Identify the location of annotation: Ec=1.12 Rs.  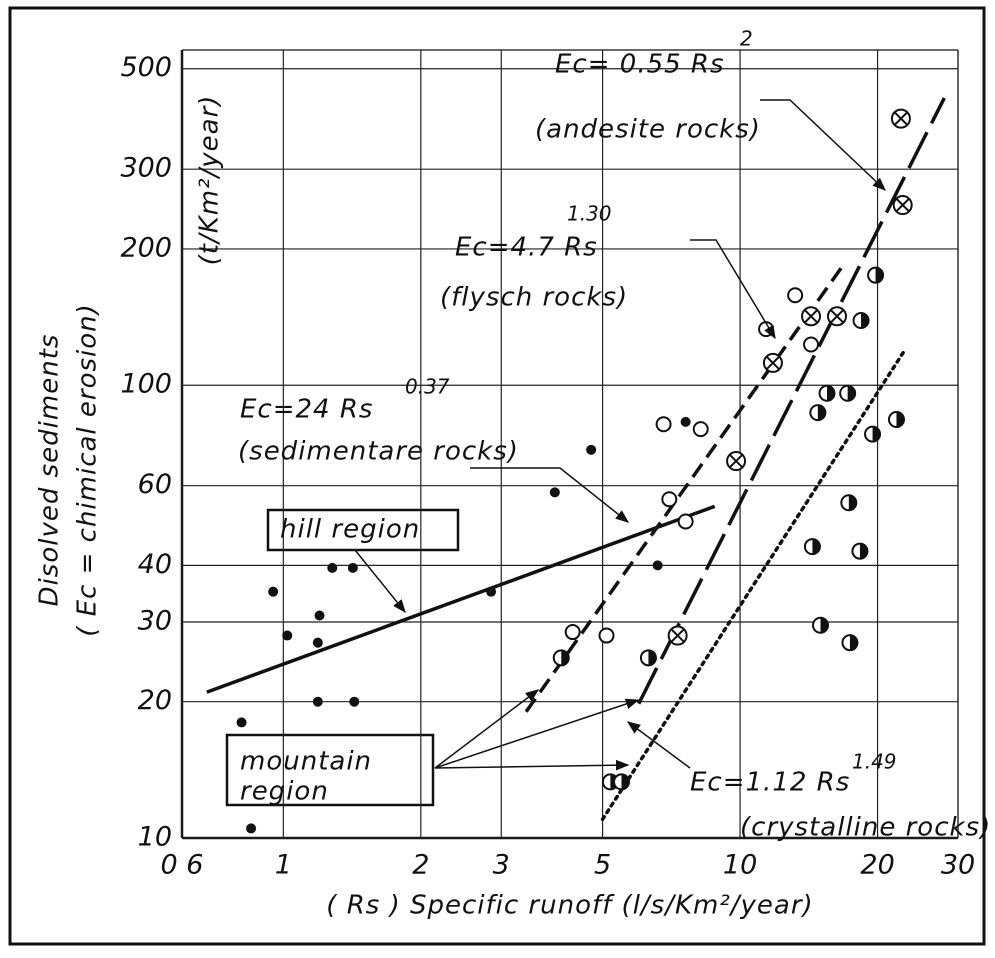
(770, 783).